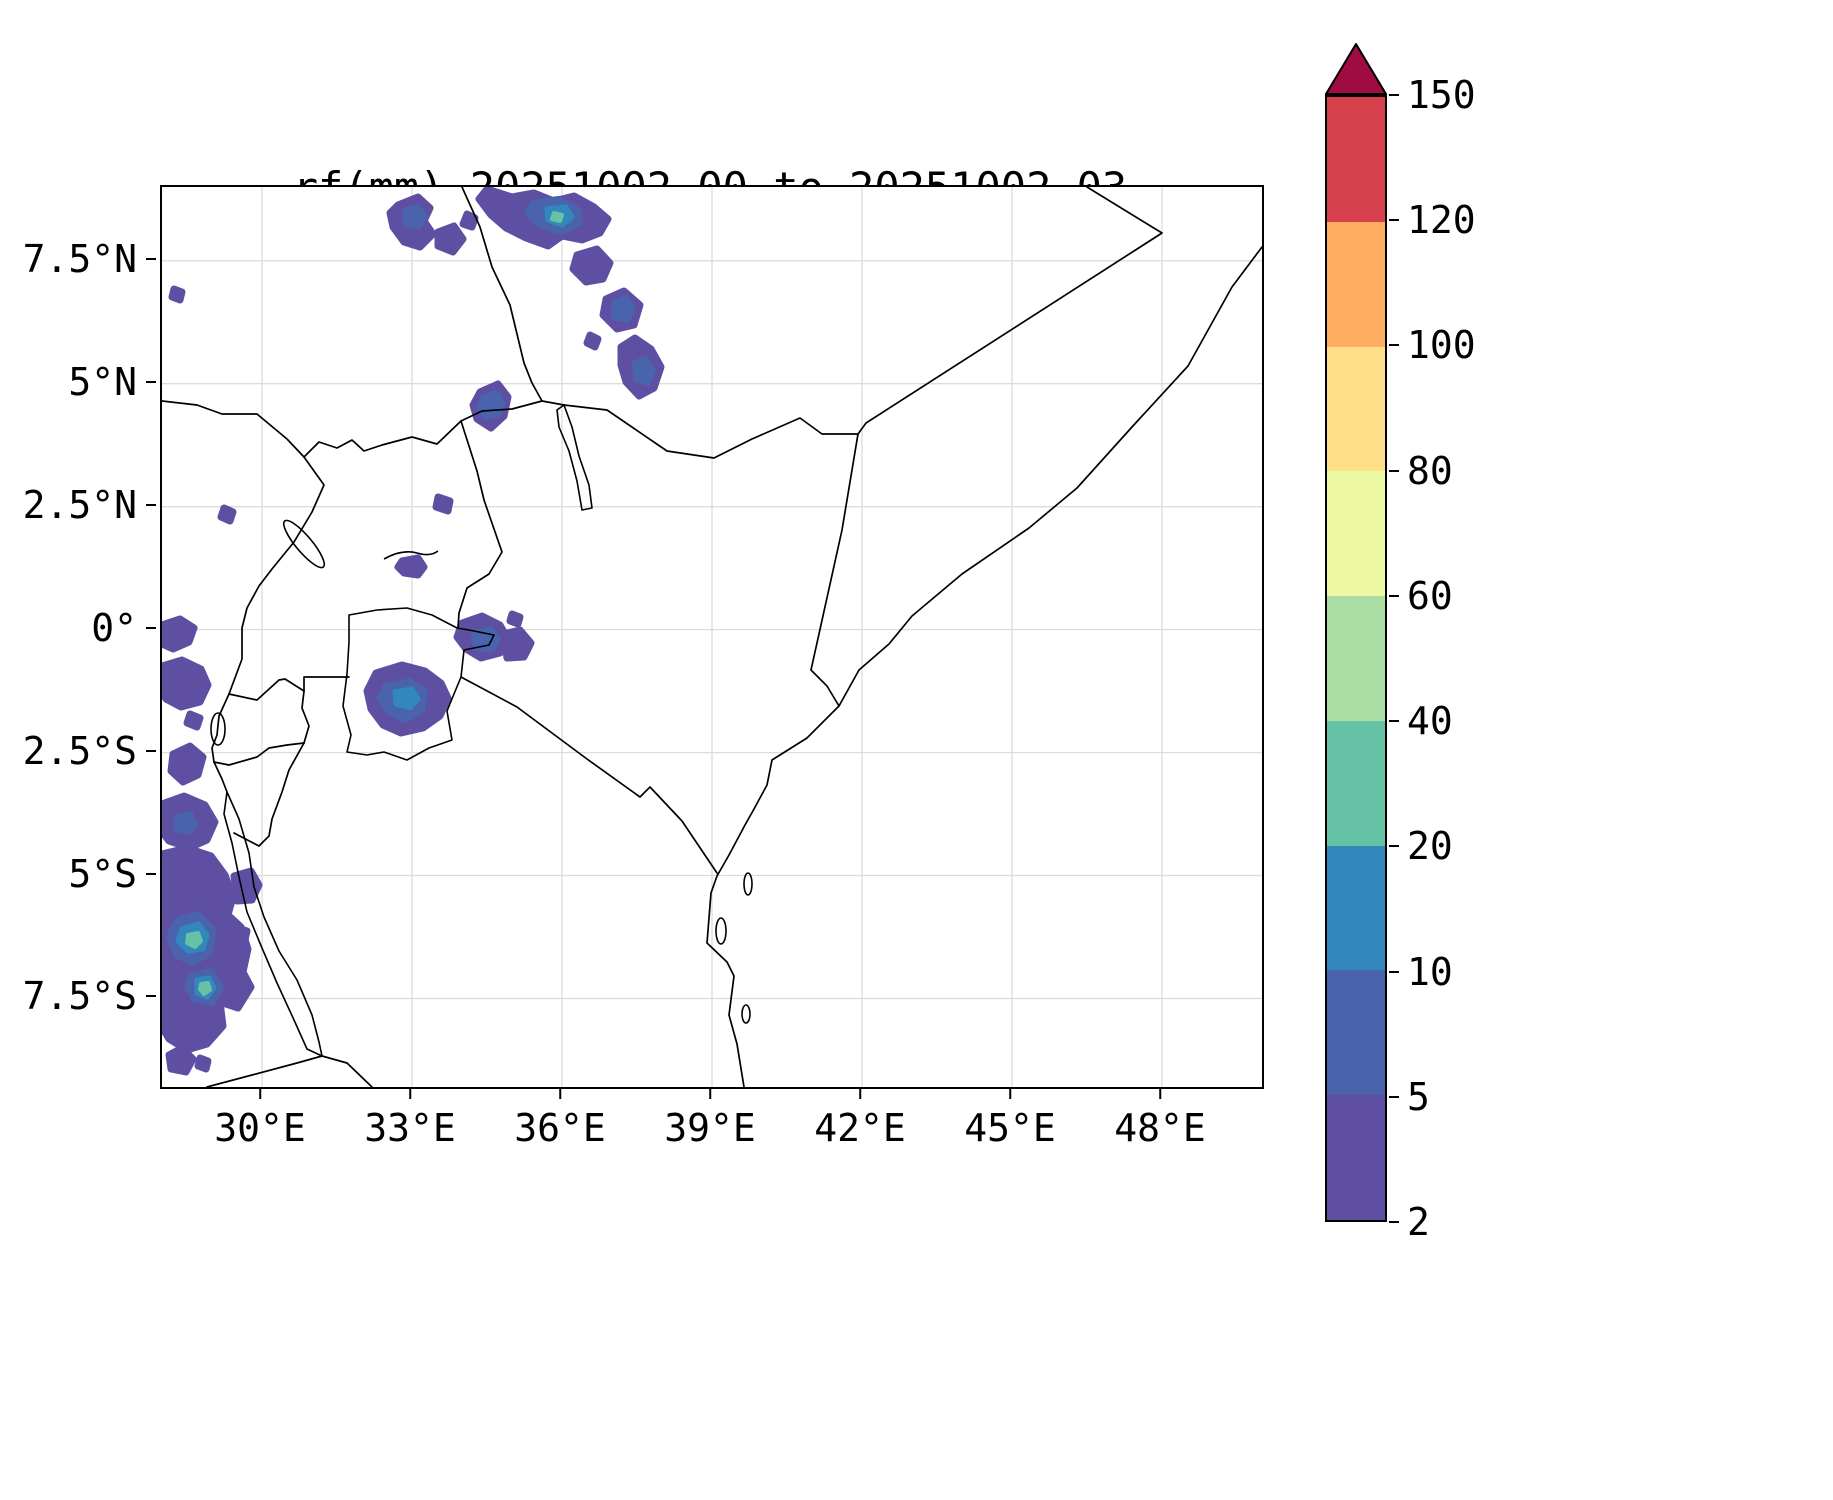  I want to click on border-drc-southsudan, so click(233, 429).